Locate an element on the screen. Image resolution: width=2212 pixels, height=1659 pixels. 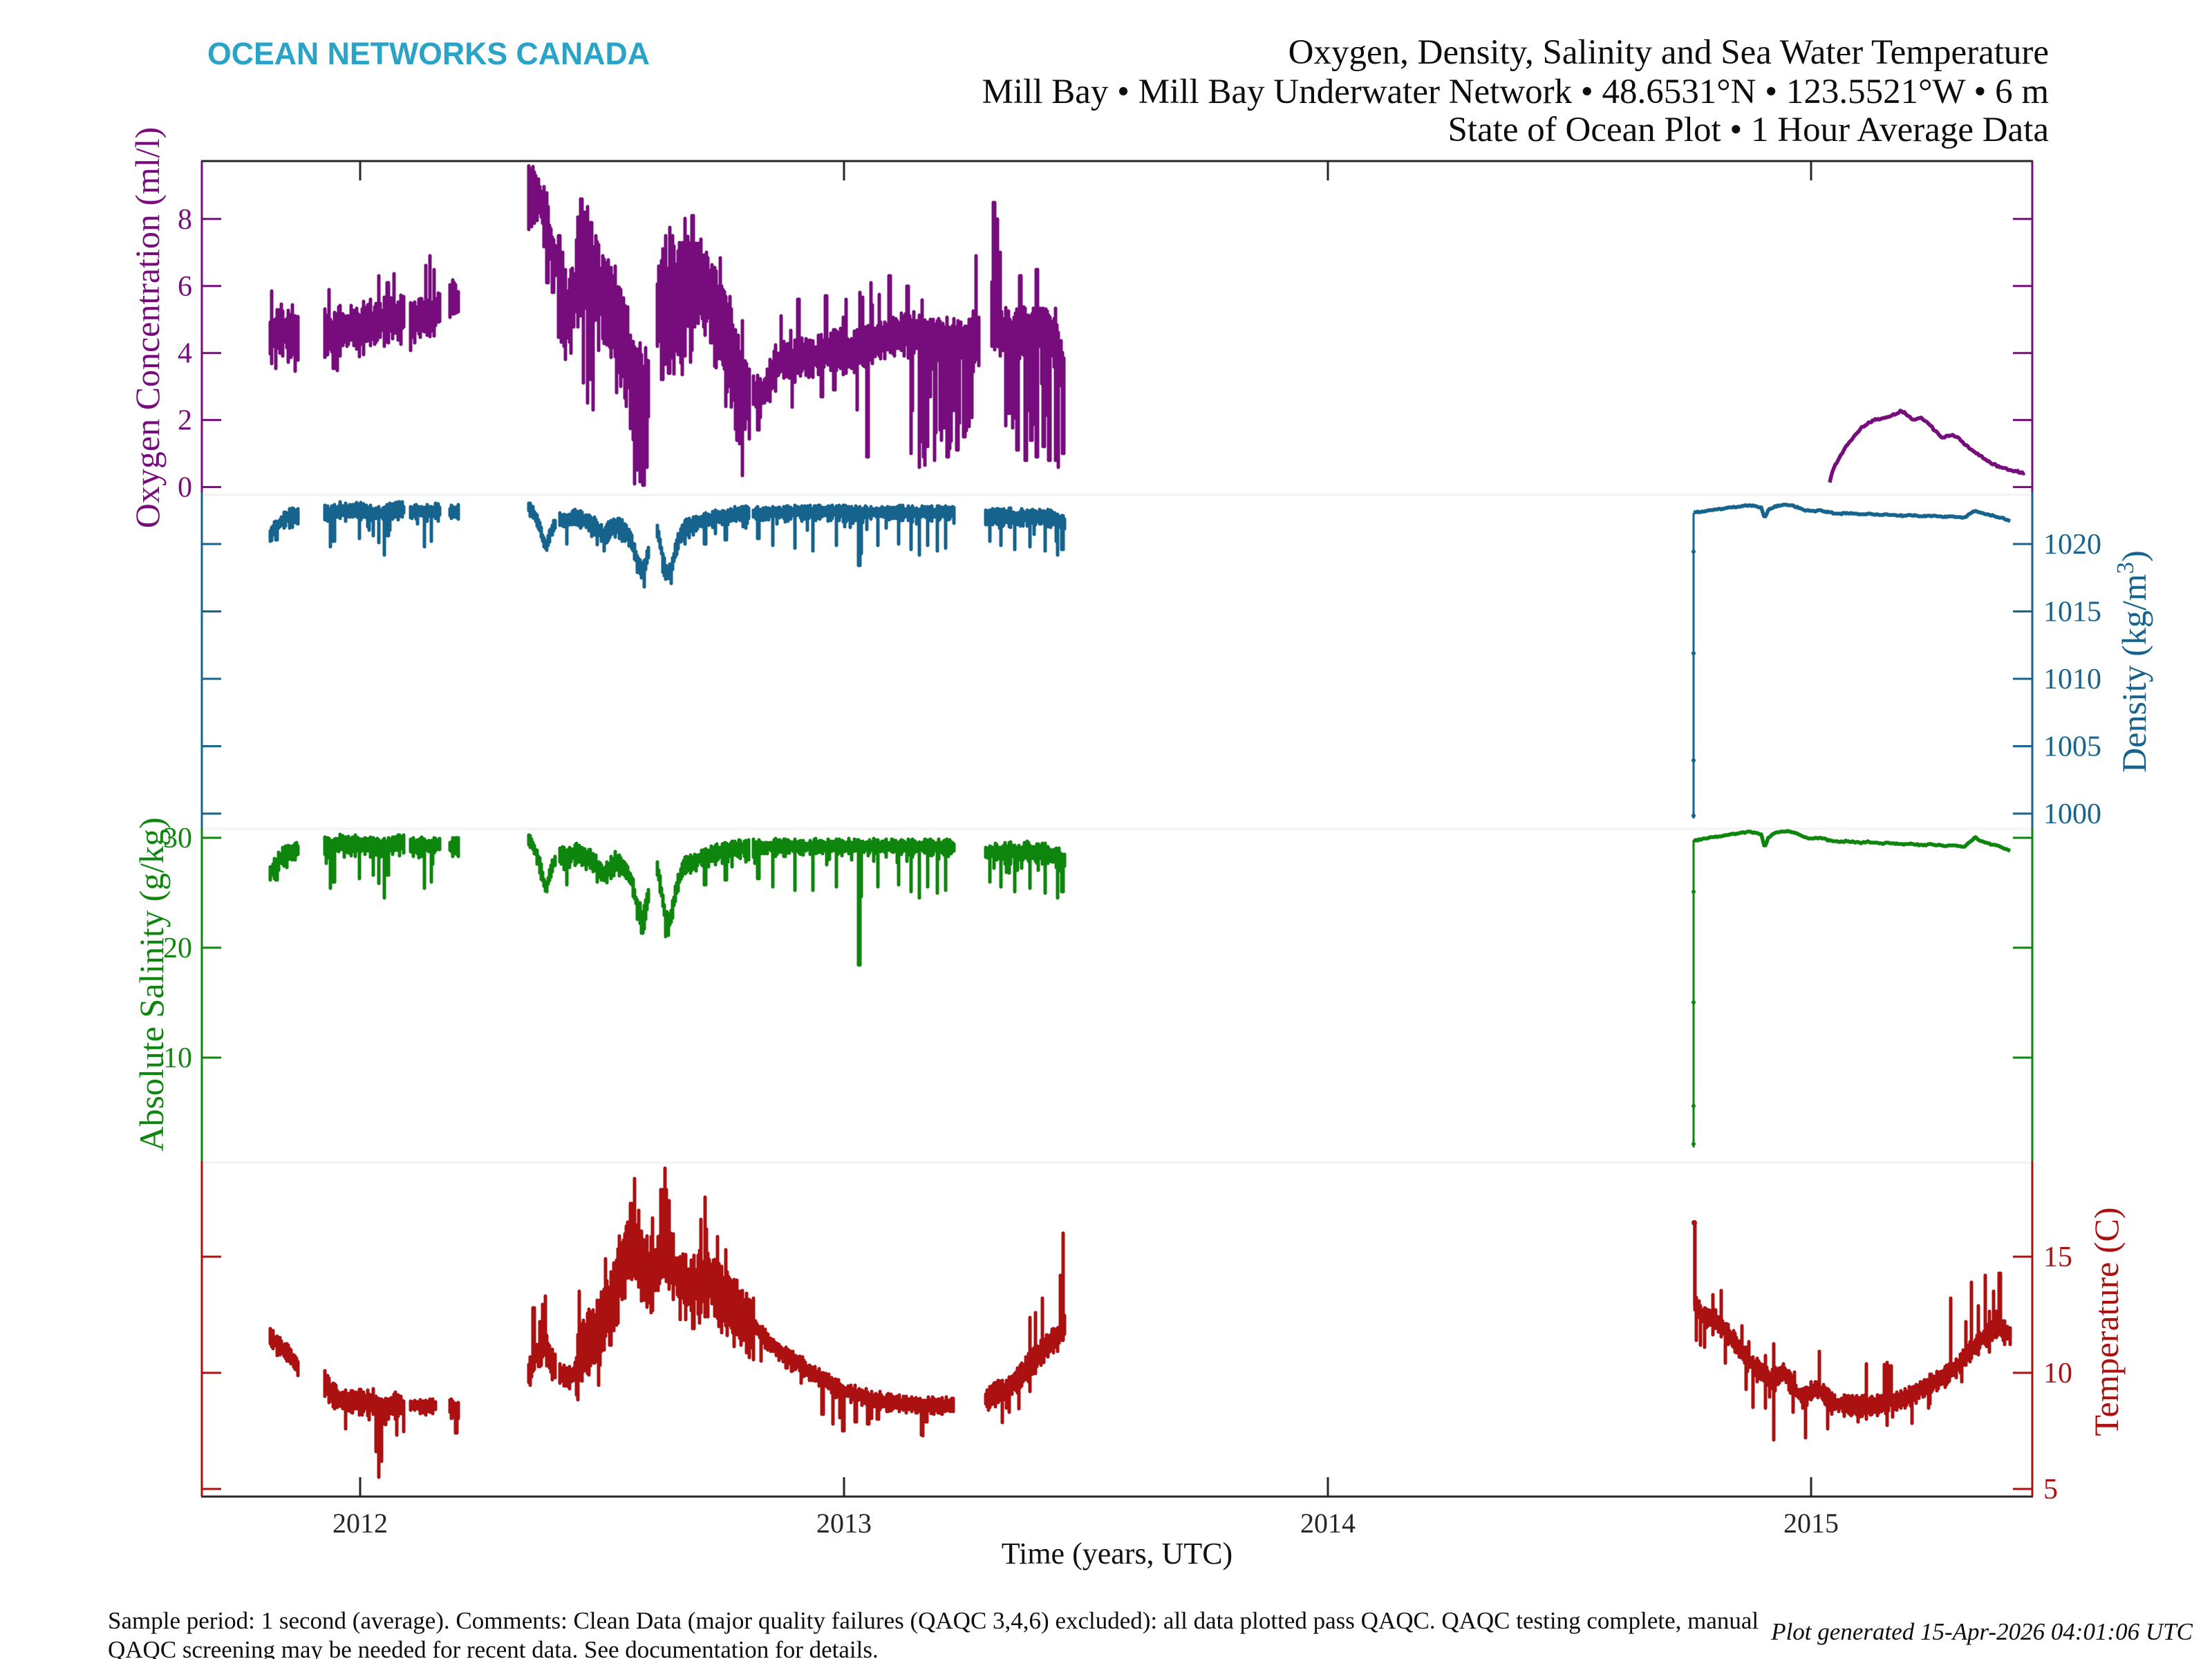
svg-text: 1000 is located at coordinates (2072, 814).